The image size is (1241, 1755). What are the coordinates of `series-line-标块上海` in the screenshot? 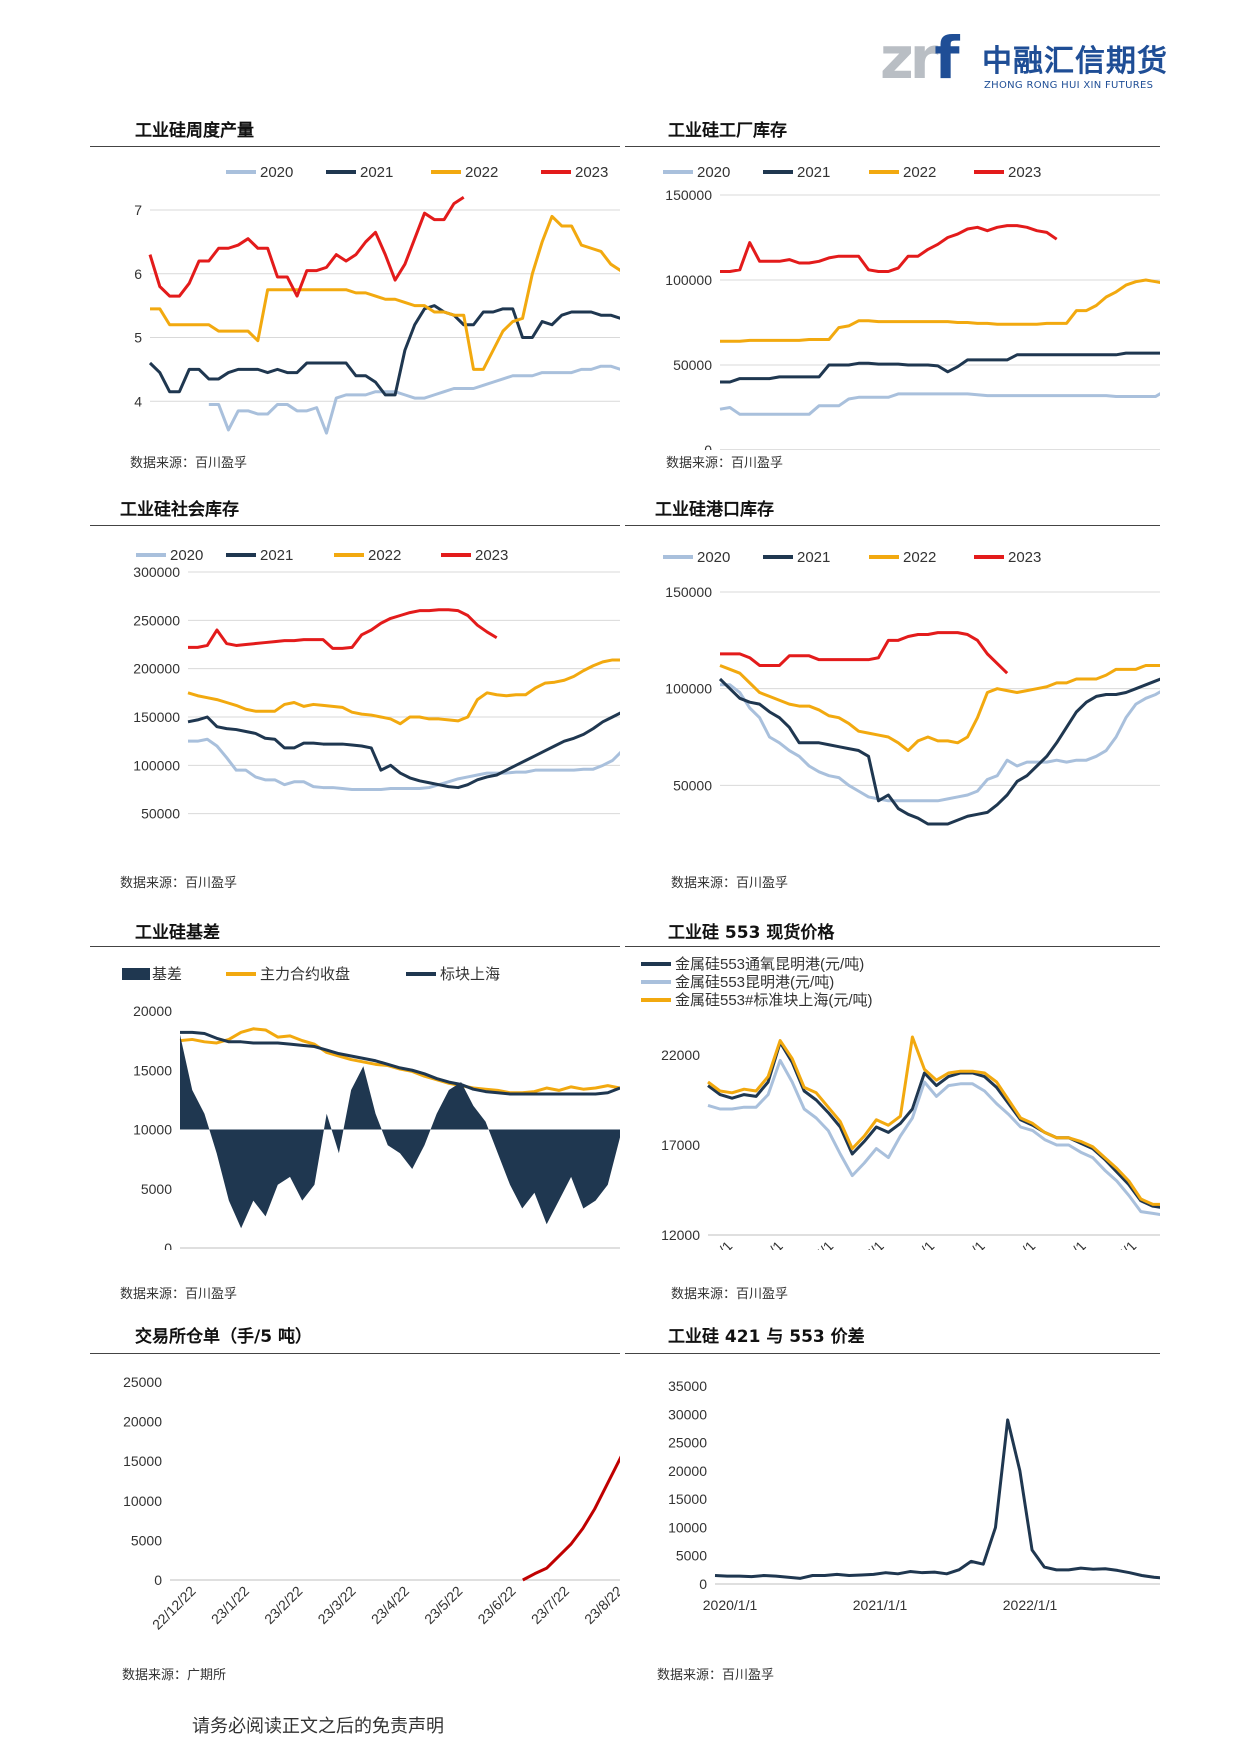 It's located at (400, 1063).